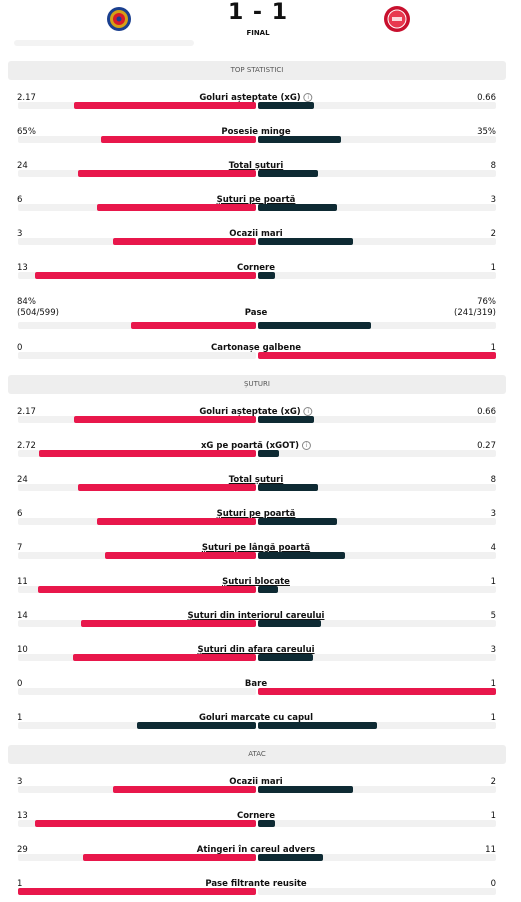 This screenshot has width=521, height=902. Describe the element at coordinates (256, 313) in the screenshot. I see `stat-name: Pase` at that location.